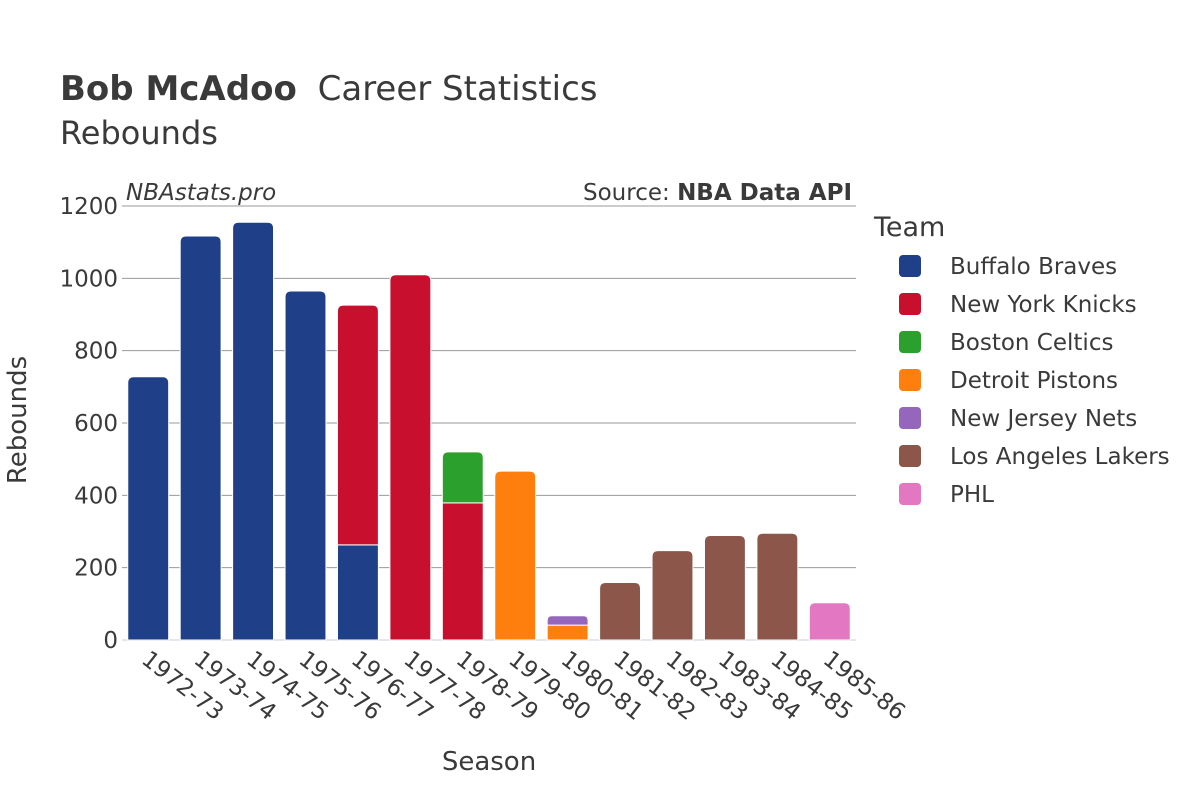  What do you see at coordinates (1043, 305) in the screenshot?
I see `legend-entry: New York Knicks` at bounding box center [1043, 305].